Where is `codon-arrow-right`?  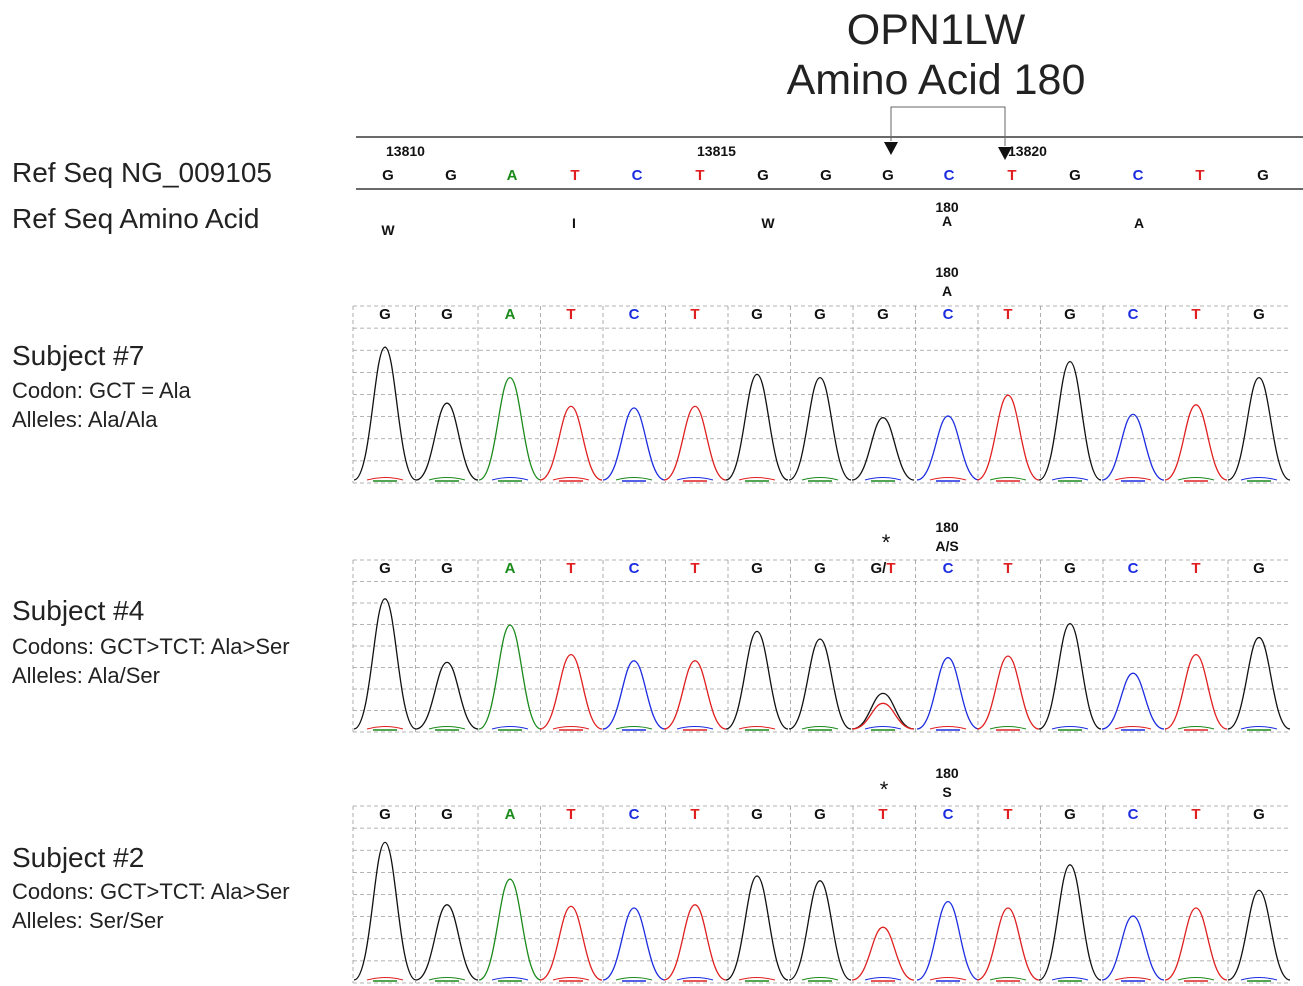 codon-arrow-right is located at coordinates (1005, 153).